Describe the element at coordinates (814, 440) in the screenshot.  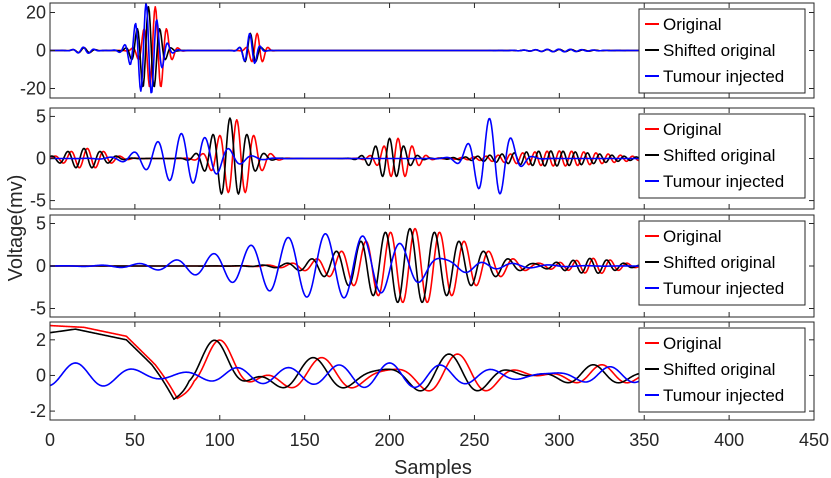
I see `x-tick-label: 450` at that location.